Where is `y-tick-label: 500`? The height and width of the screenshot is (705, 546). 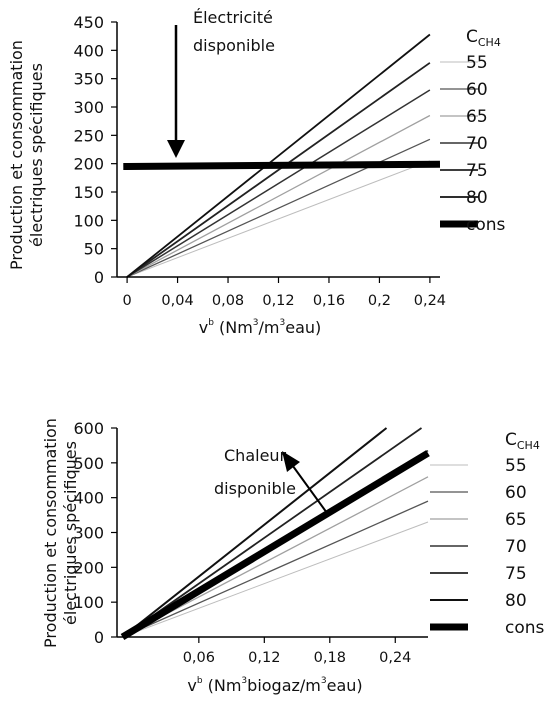 y-tick-label: 500 is located at coordinates (88, 463).